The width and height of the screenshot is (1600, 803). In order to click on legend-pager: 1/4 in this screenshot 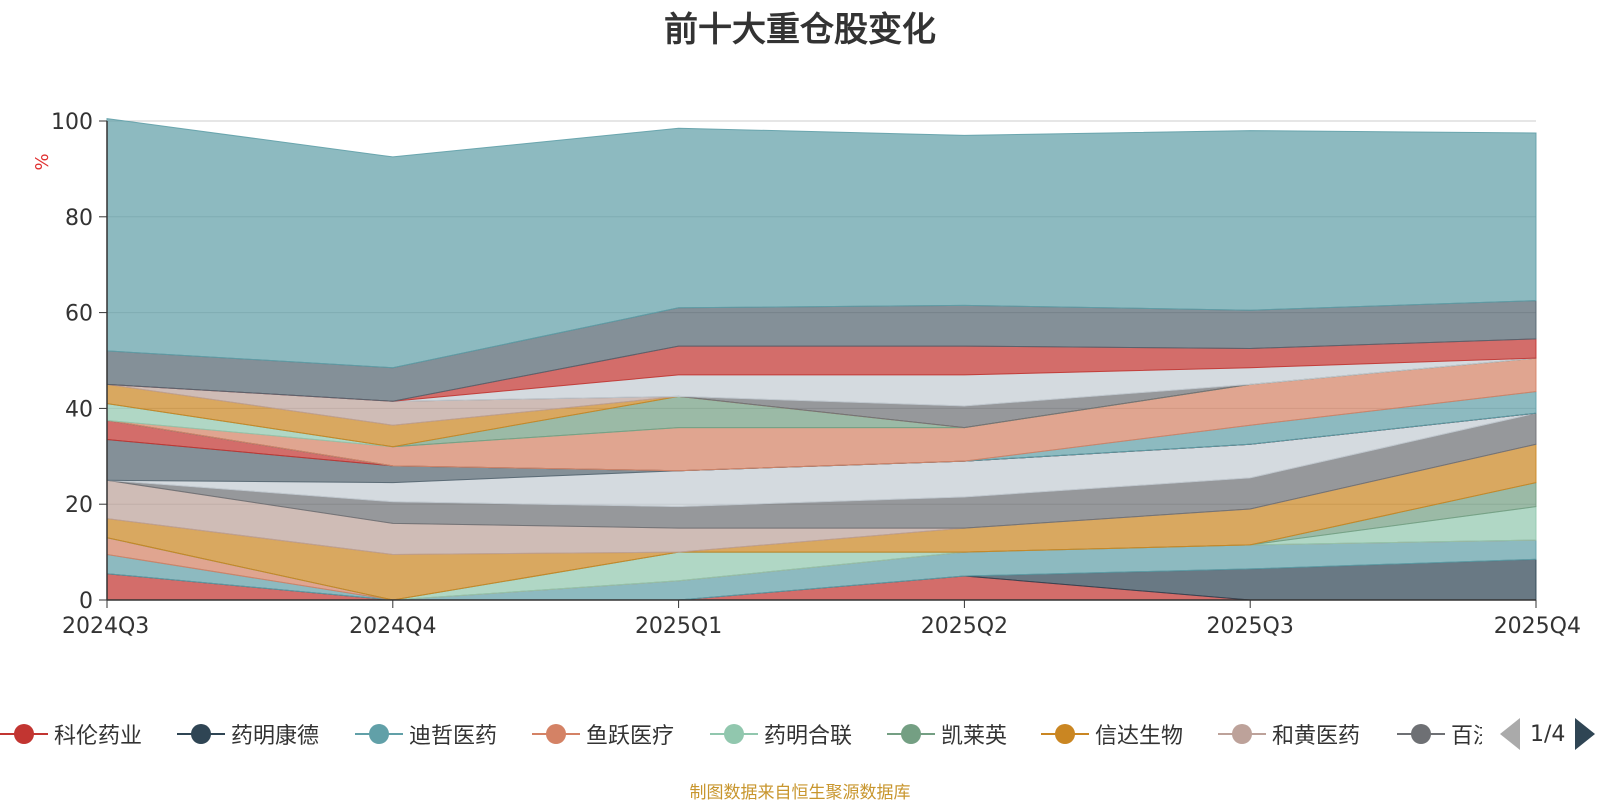, I will do `click(1548, 734)`.